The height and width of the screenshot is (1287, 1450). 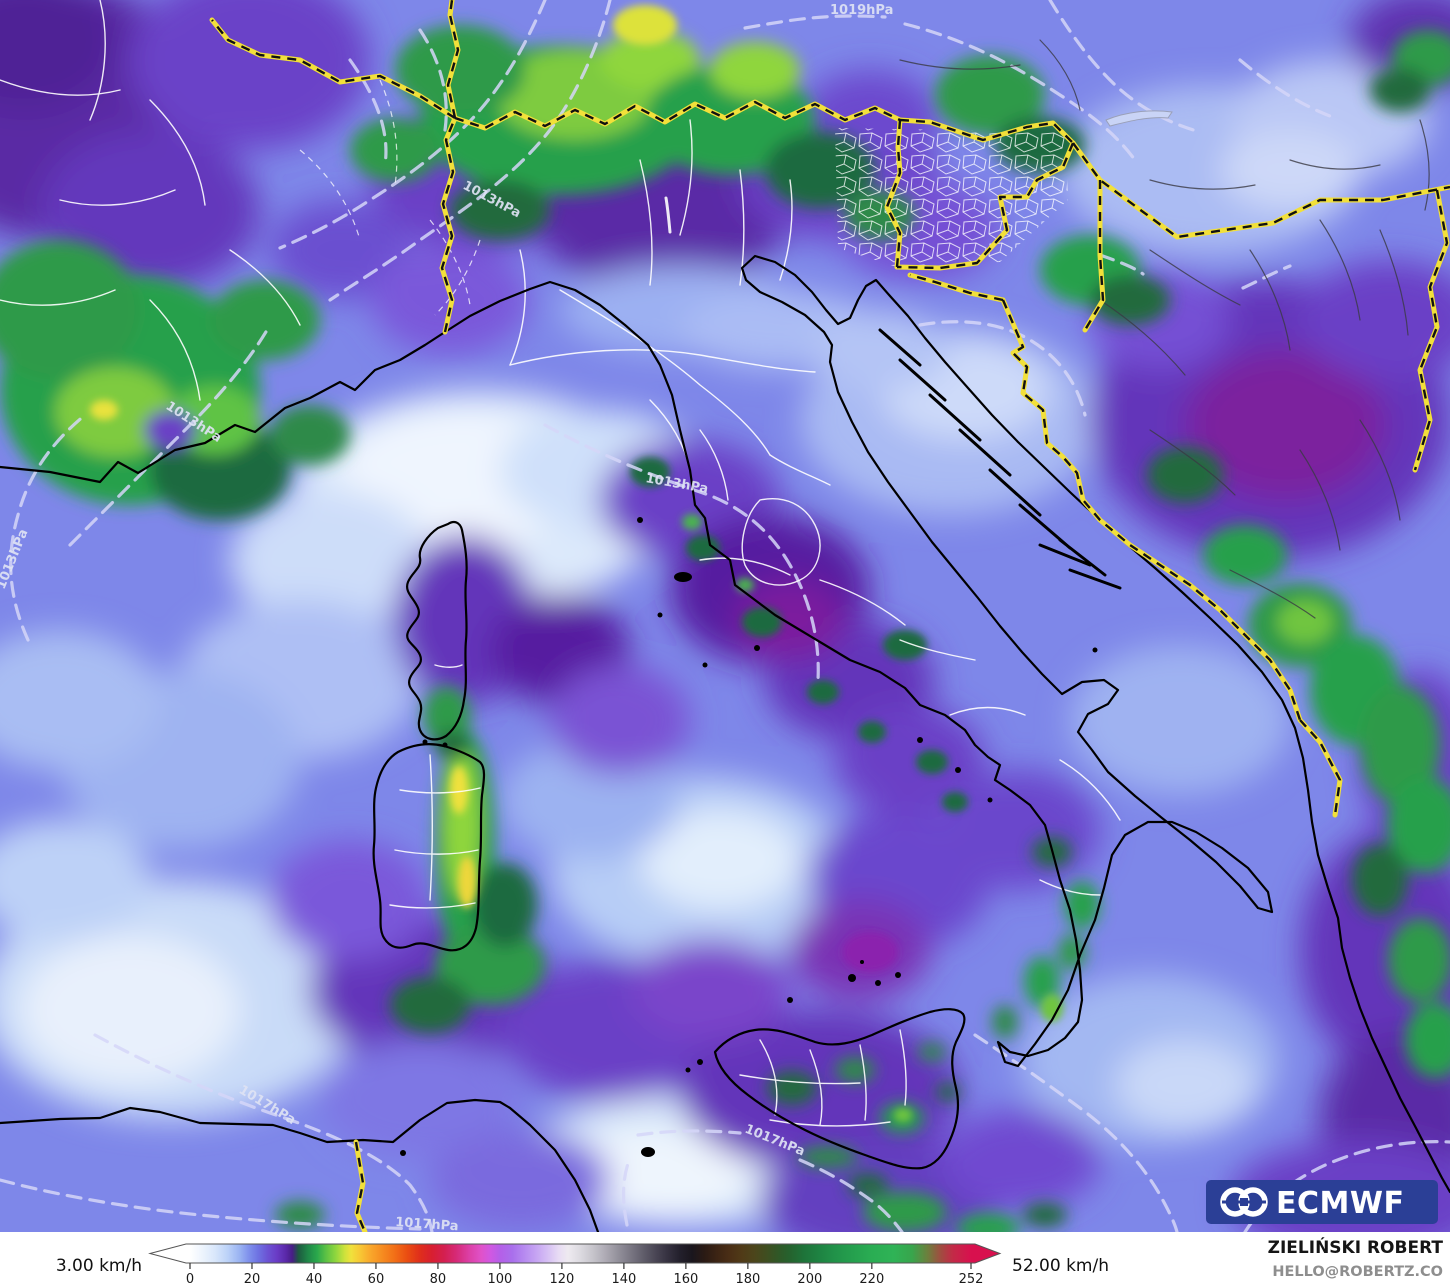 I want to click on svg-text: 140, so click(x=623, y=1279).